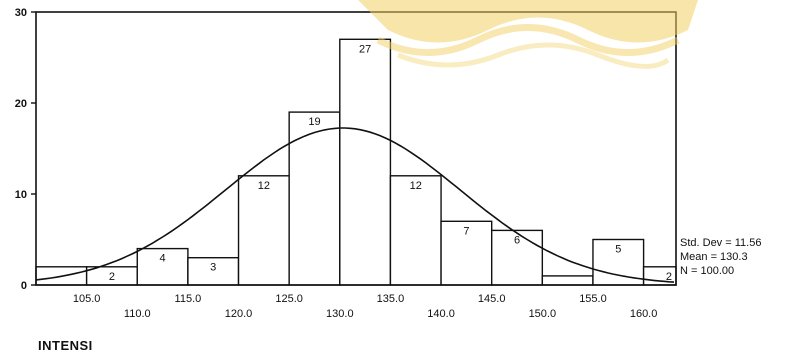 This screenshot has height=357, width=785. Describe the element at coordinates (466, 231) in the screenshot. I see `bar-value-label: 7` at that location.